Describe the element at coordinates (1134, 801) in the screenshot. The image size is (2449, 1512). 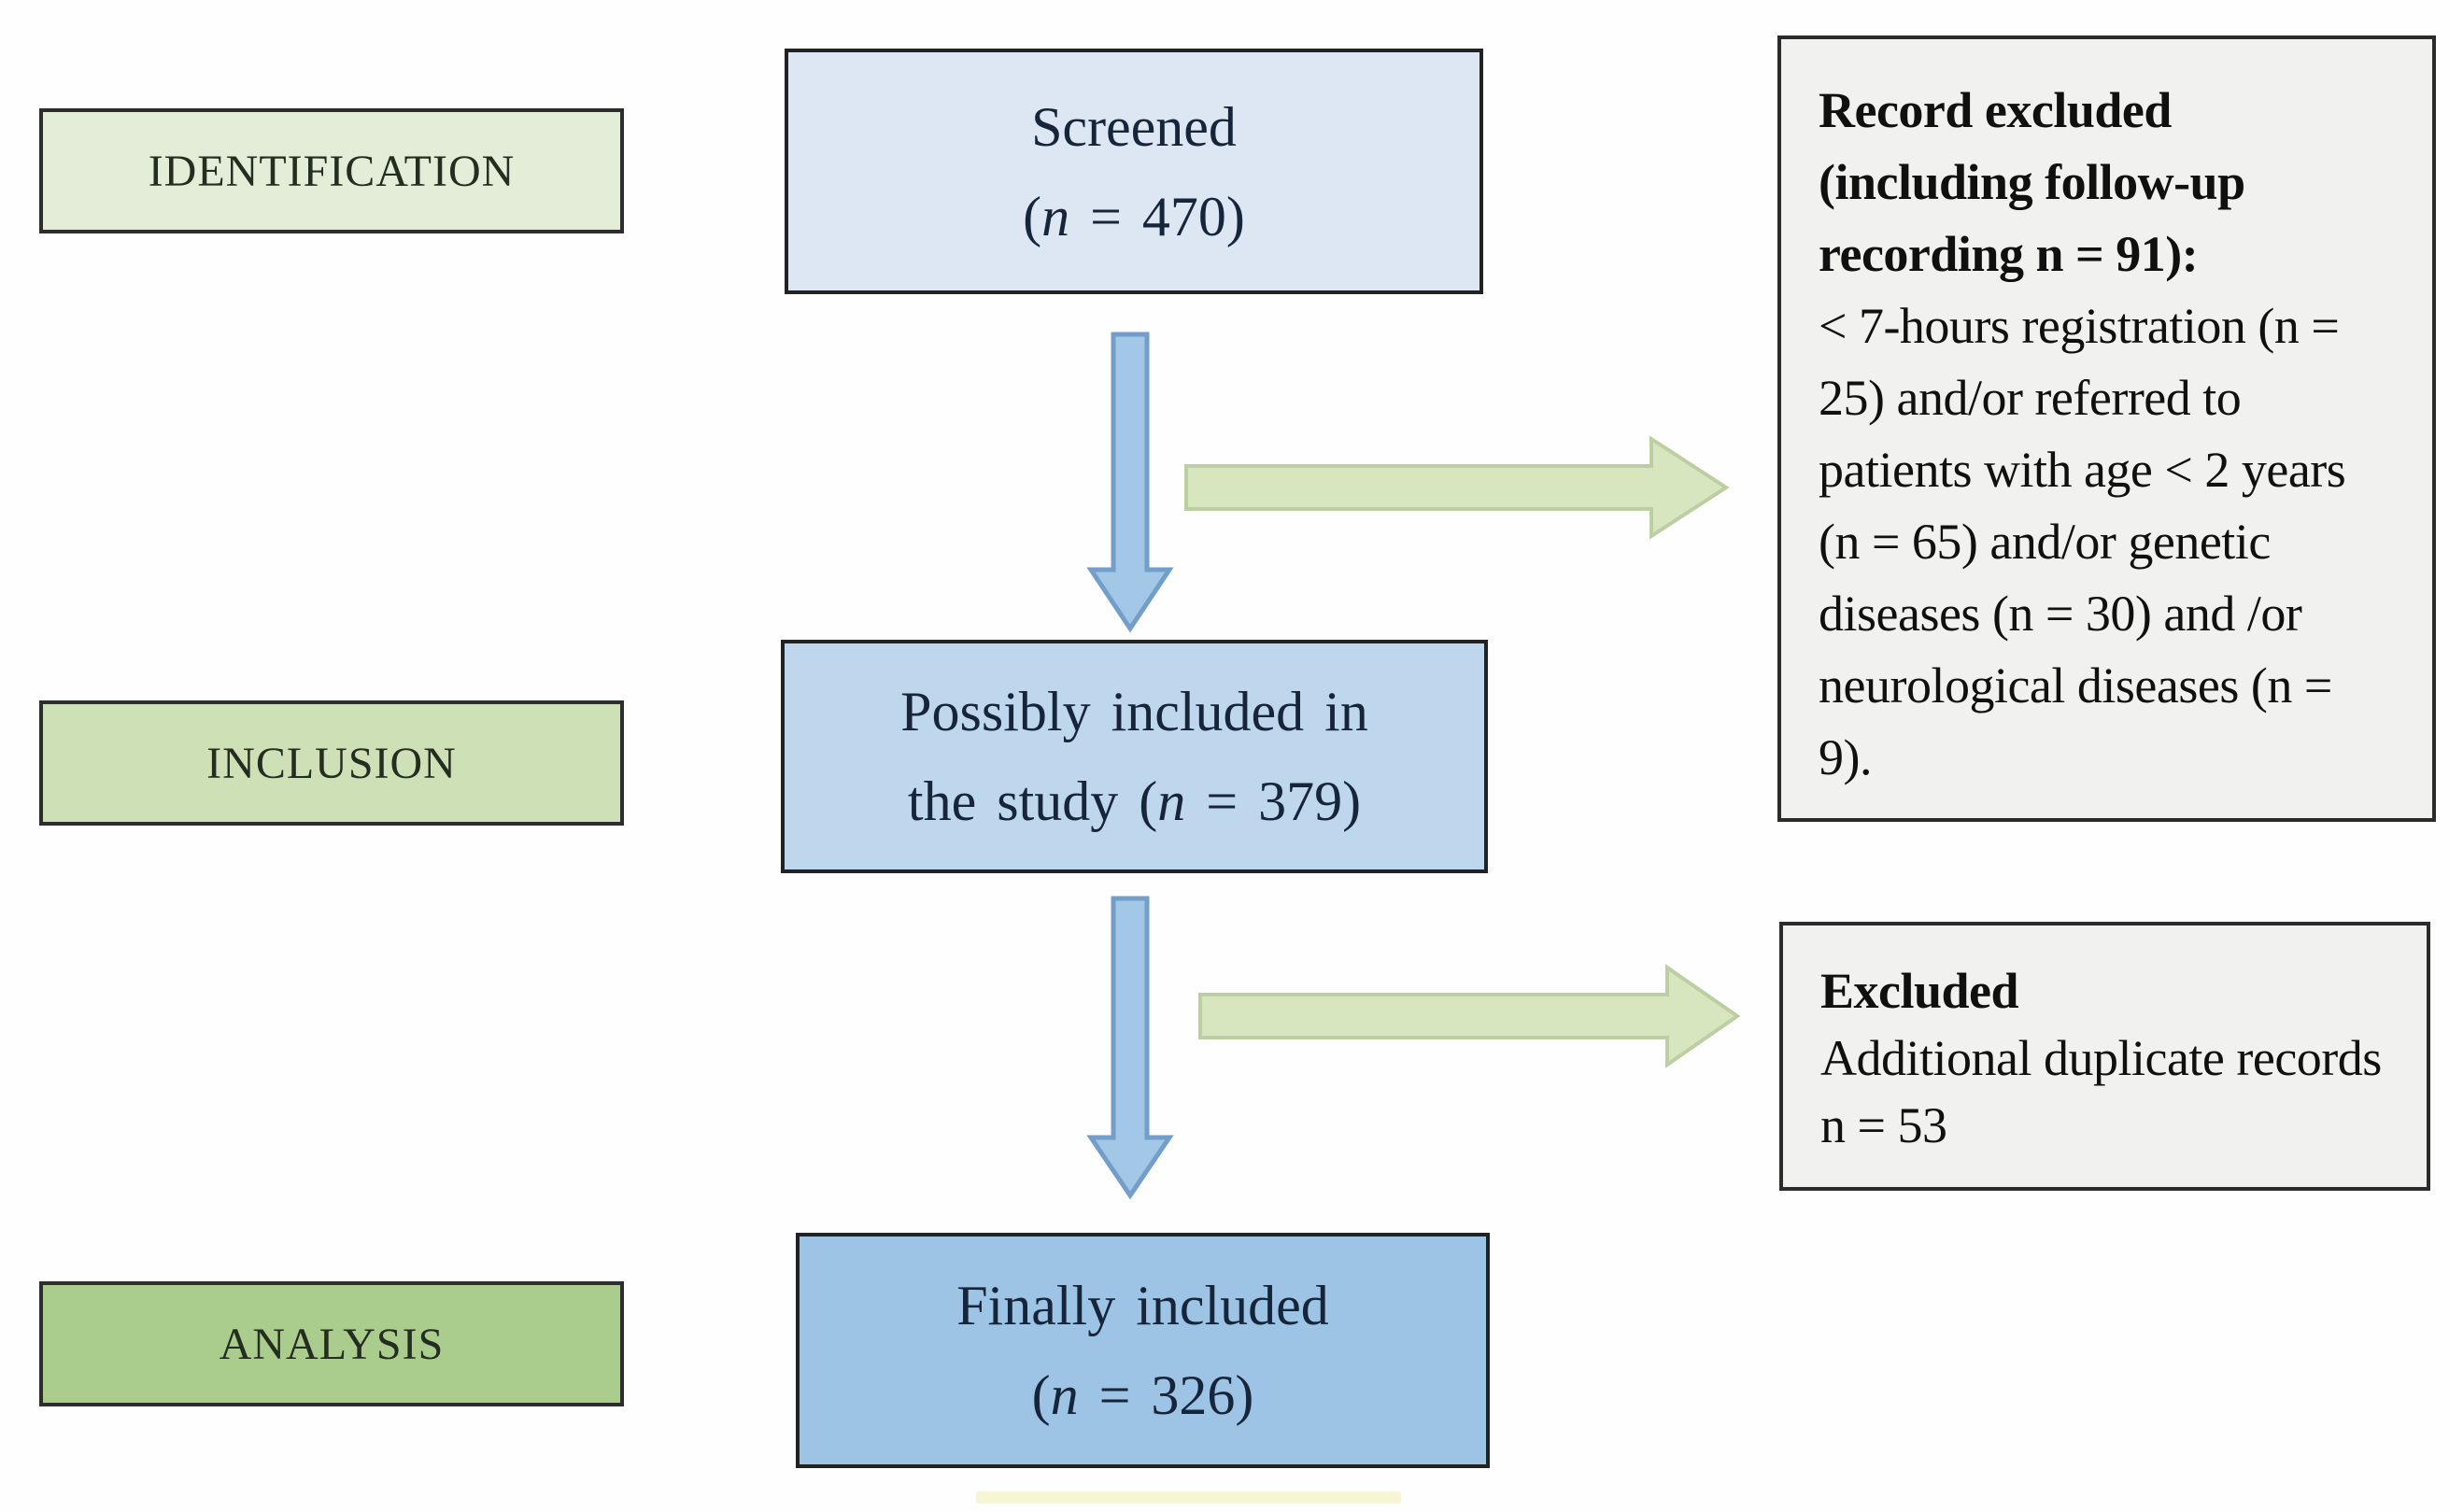
I see `node-possibly-count: the study (n = 379)` at that location.